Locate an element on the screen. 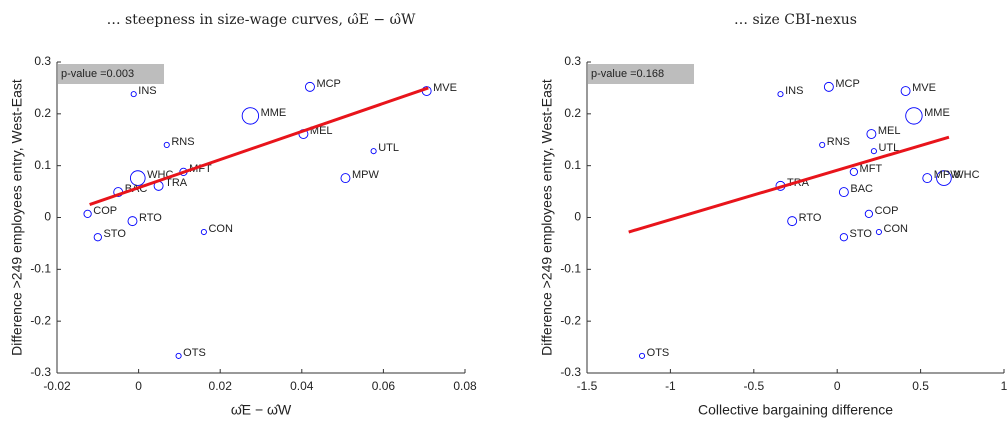  x-tick-label: -1 is located at coordinates (670, 386).